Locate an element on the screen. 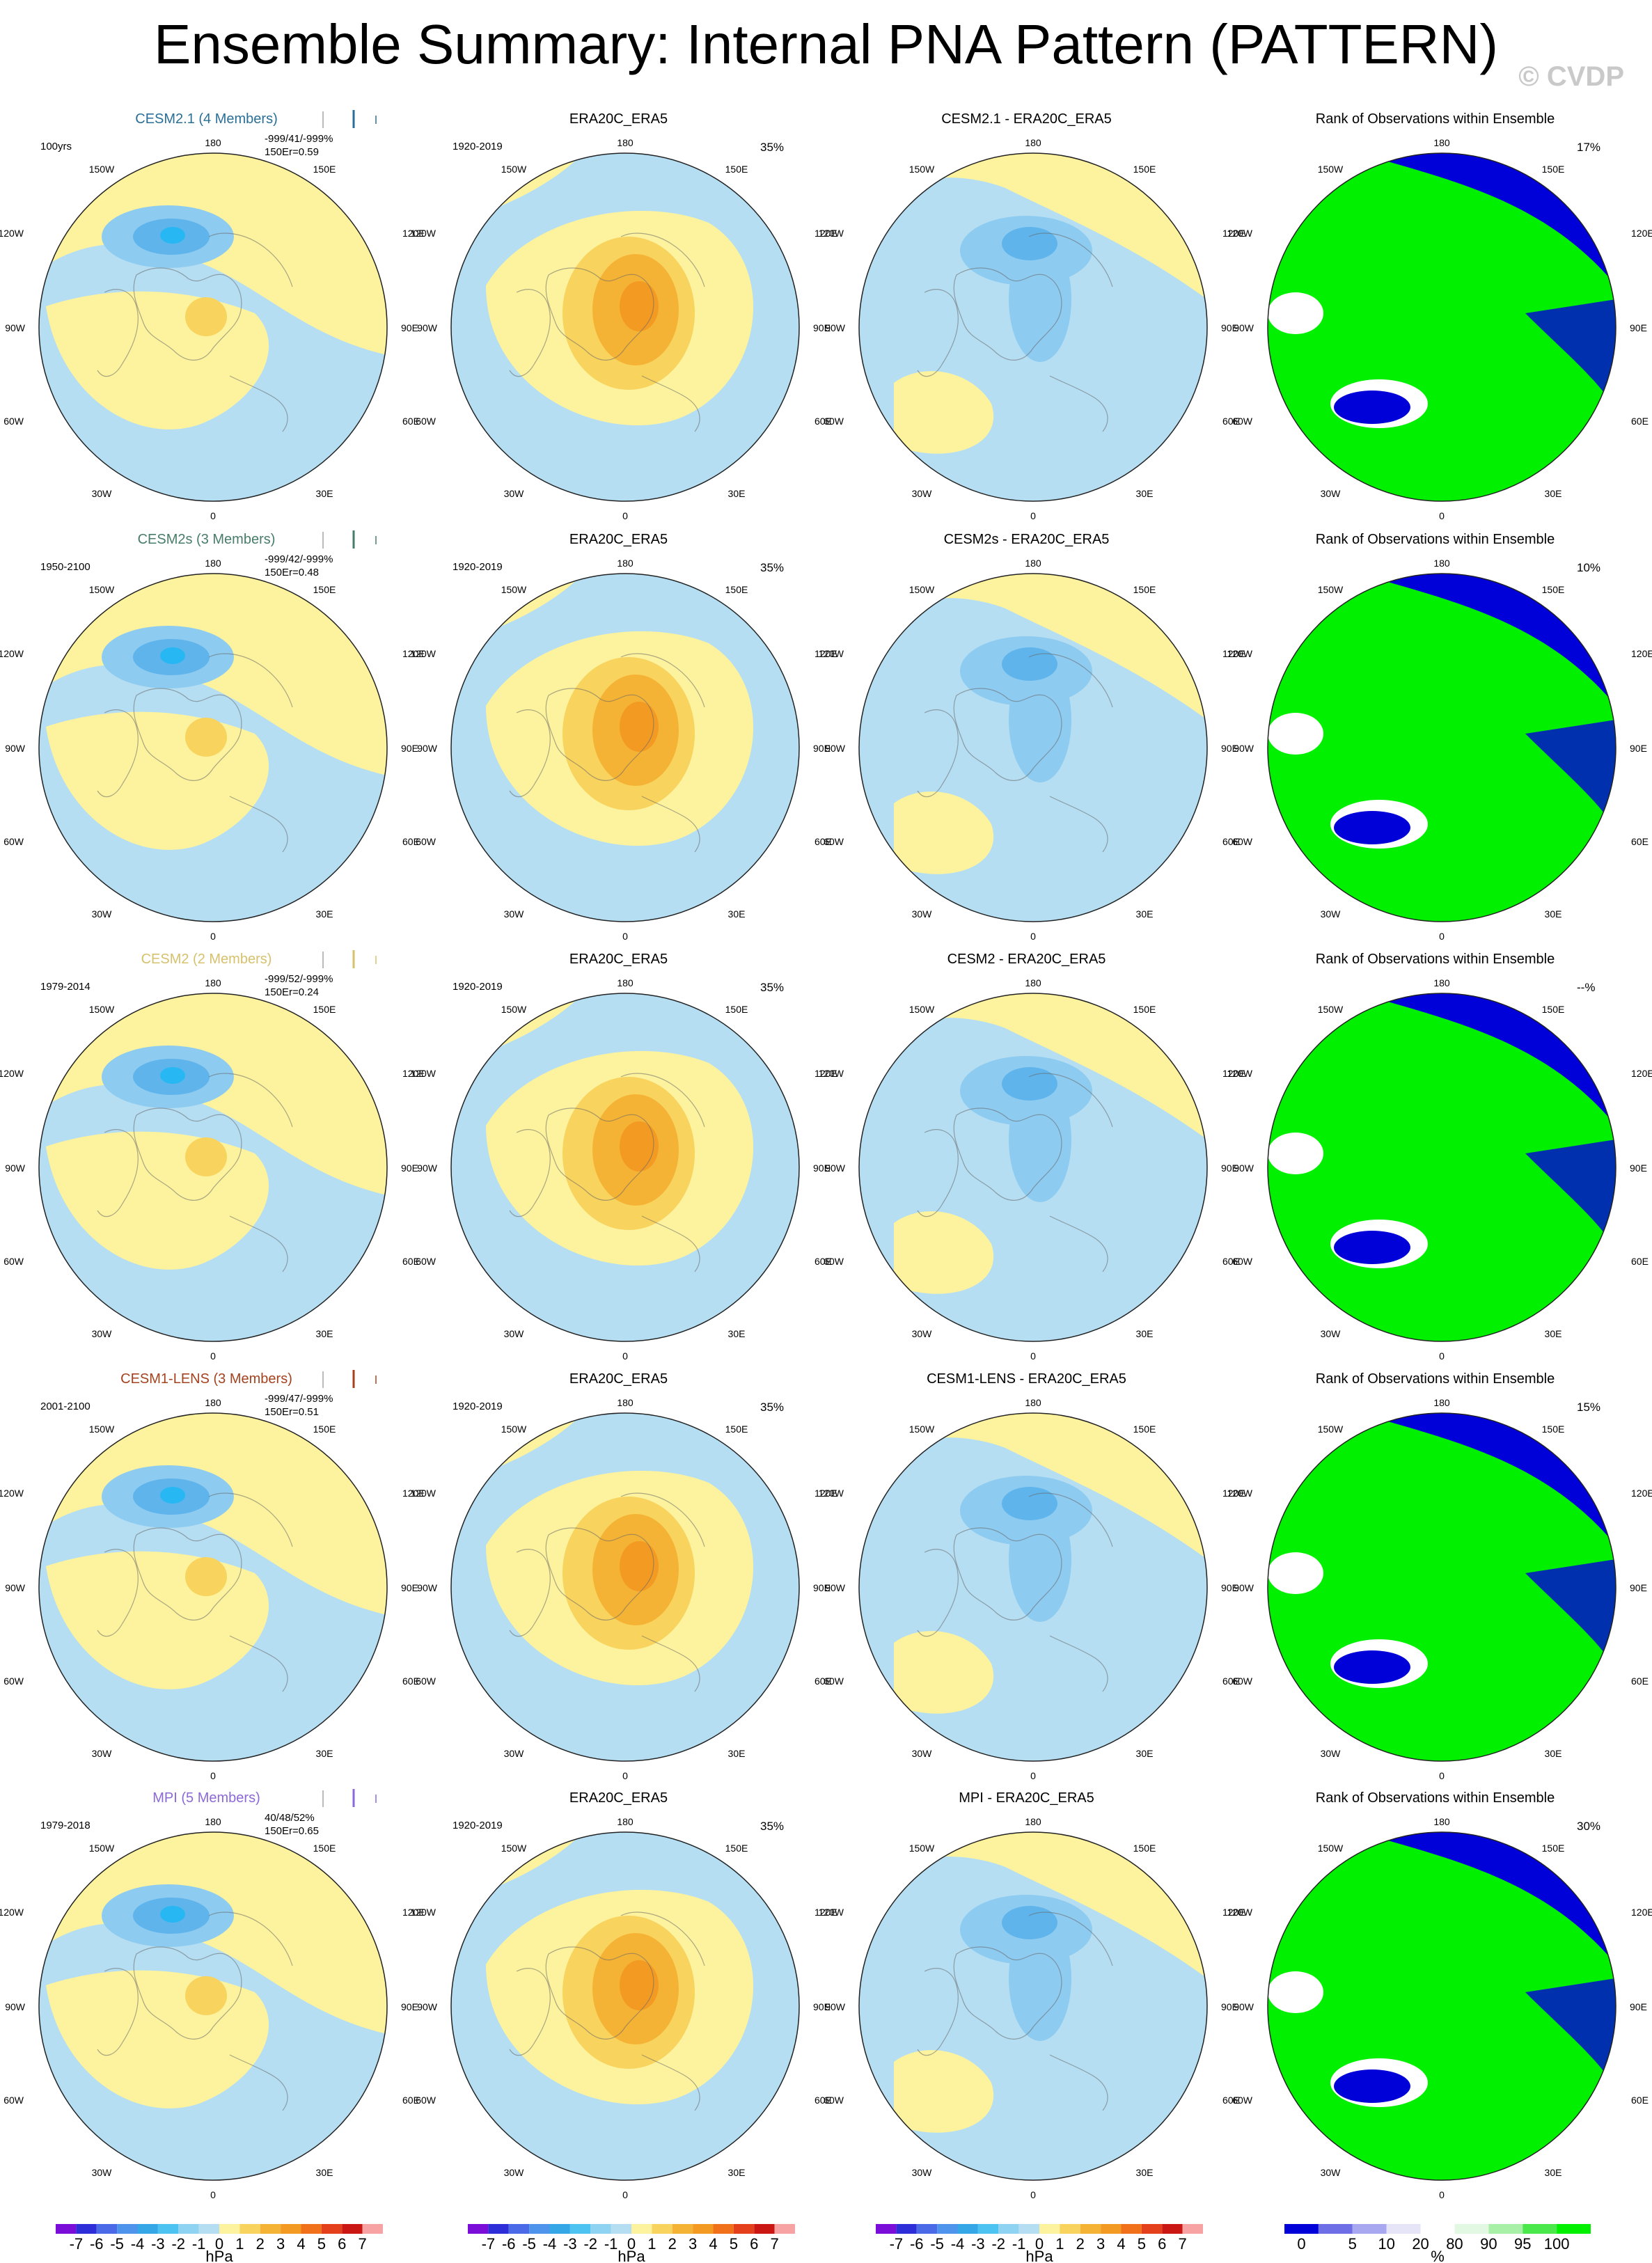 The width and height of the screenshot is (1652, 2263). colorbar-tick-label: -7 is located at coordinates (489, 2244).